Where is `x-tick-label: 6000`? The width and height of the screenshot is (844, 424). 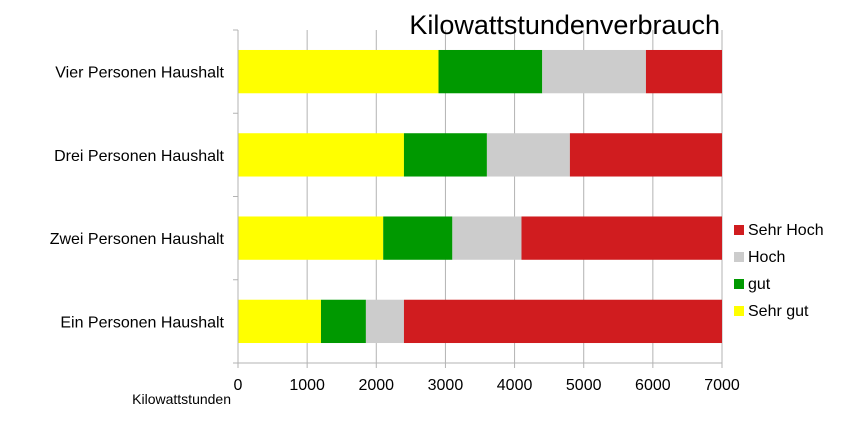 x-tick-label: 6000 is located at coordinates (653, 385).